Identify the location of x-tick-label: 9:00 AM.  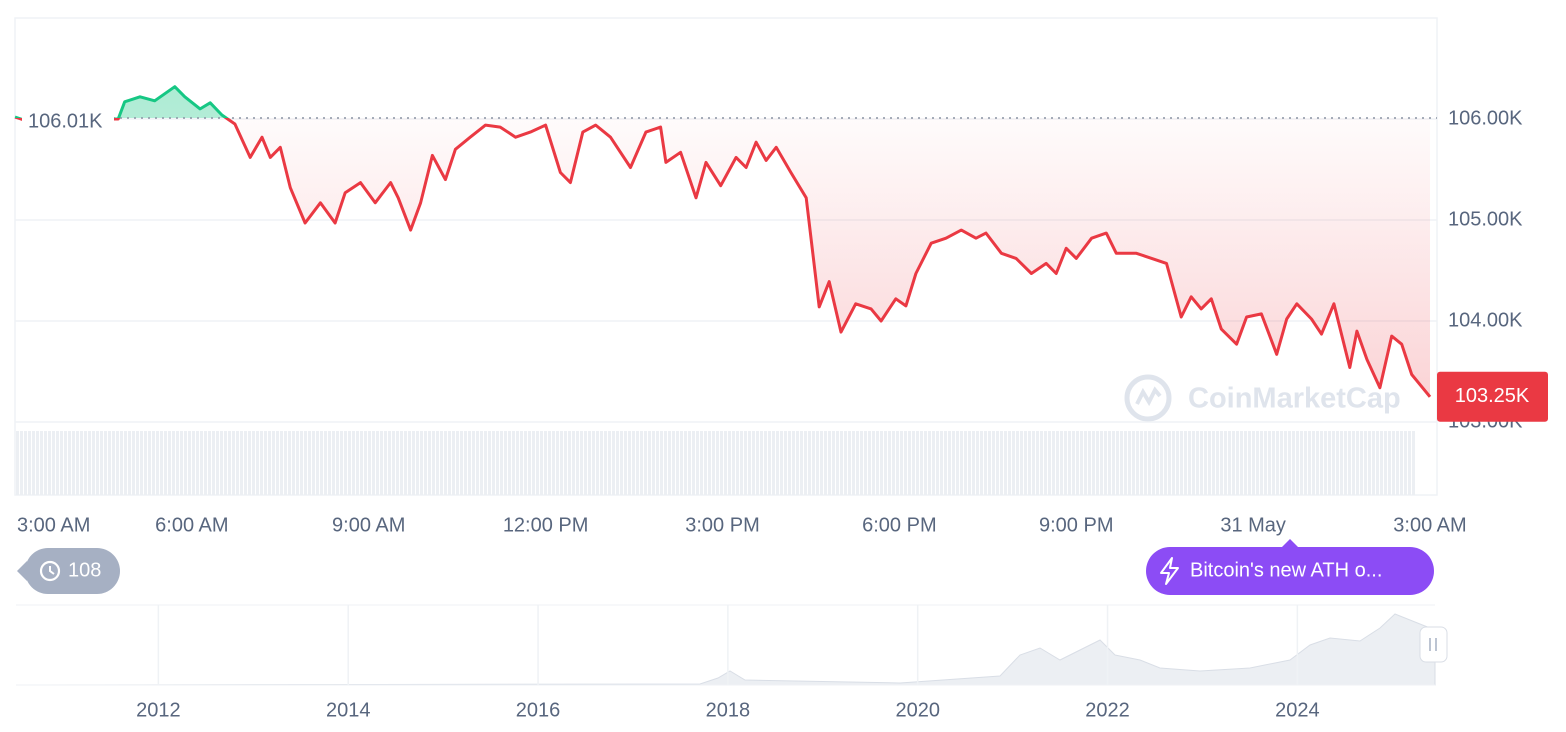
(368, 525).